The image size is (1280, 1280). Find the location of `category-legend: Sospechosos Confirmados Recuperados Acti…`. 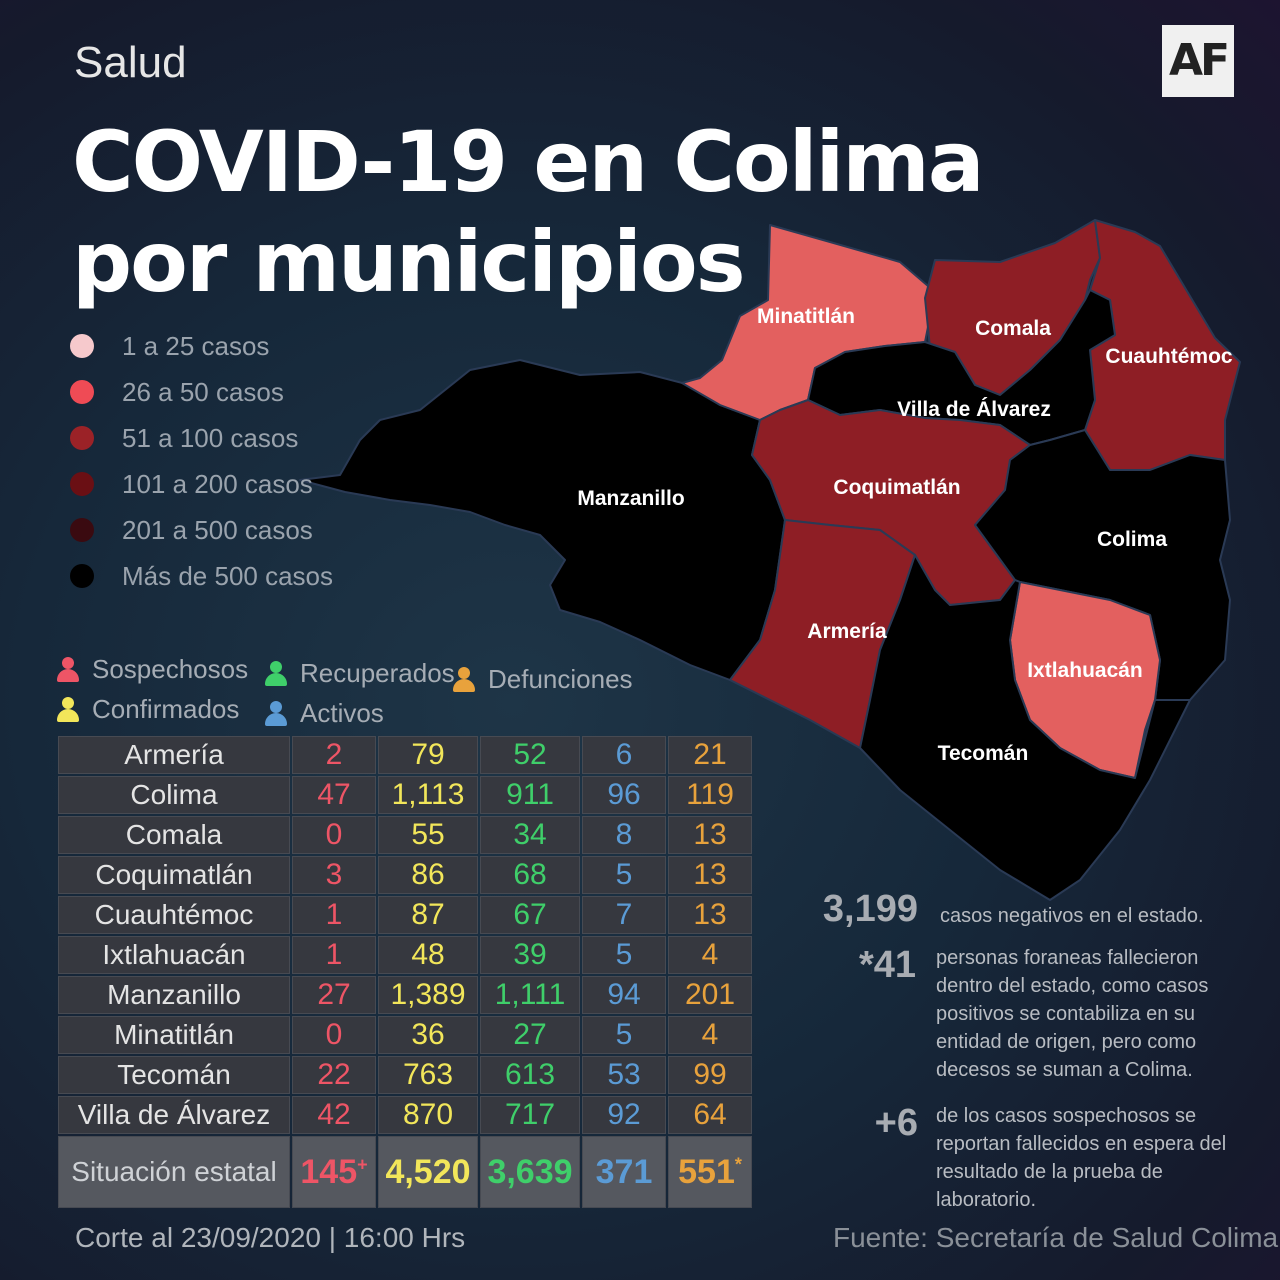

category-legend: Sospechosos Confirmados Recuperados Acti… is located at coordinates (356, 690).